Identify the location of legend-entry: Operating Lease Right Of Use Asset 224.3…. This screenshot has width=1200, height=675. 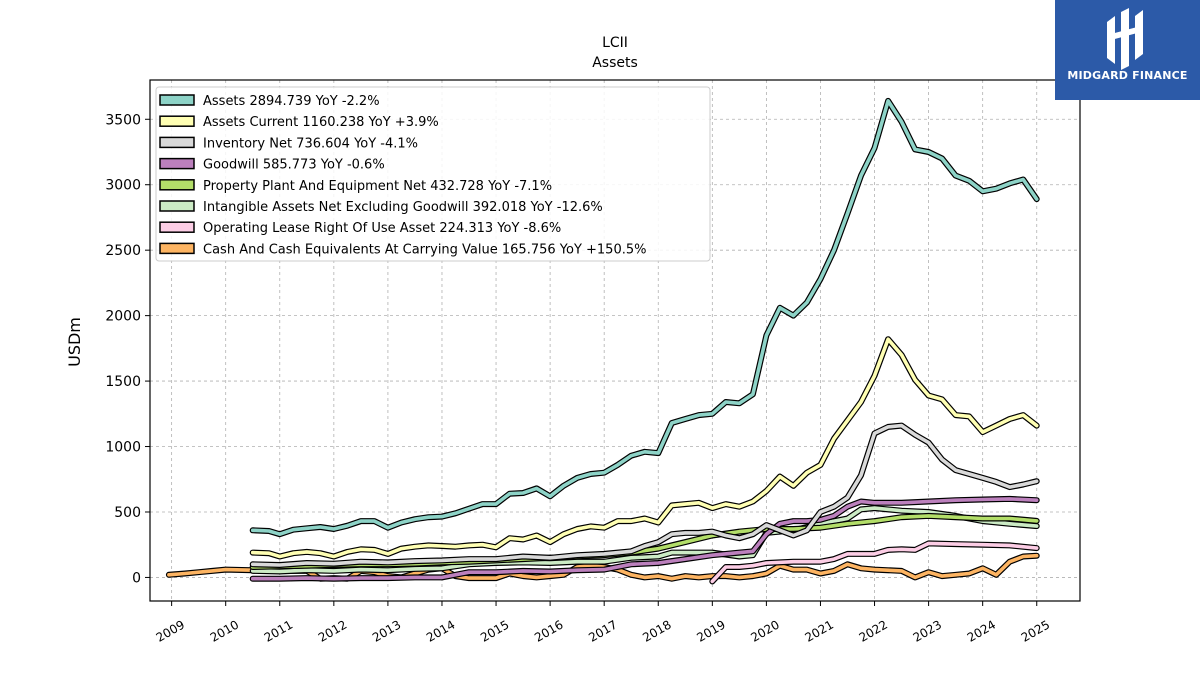
(382, 228).